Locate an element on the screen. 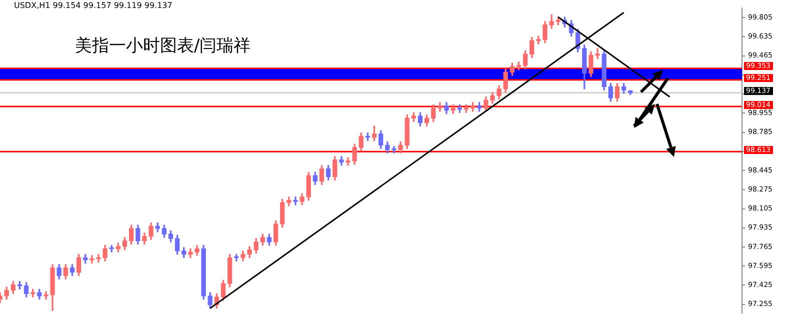  text: 美指一小时图表/闫瑞祥 is located at coordinates (163, 46).